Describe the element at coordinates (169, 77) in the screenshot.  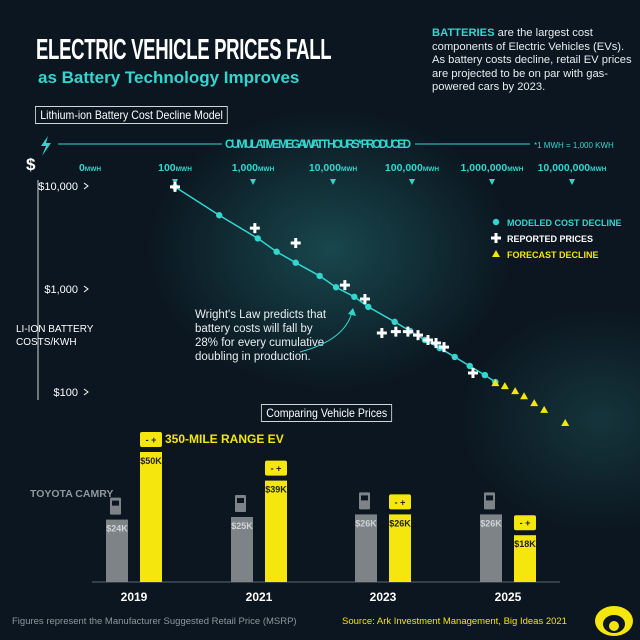
I see `page-subtitle: as Battery Technology Improves` at that location.